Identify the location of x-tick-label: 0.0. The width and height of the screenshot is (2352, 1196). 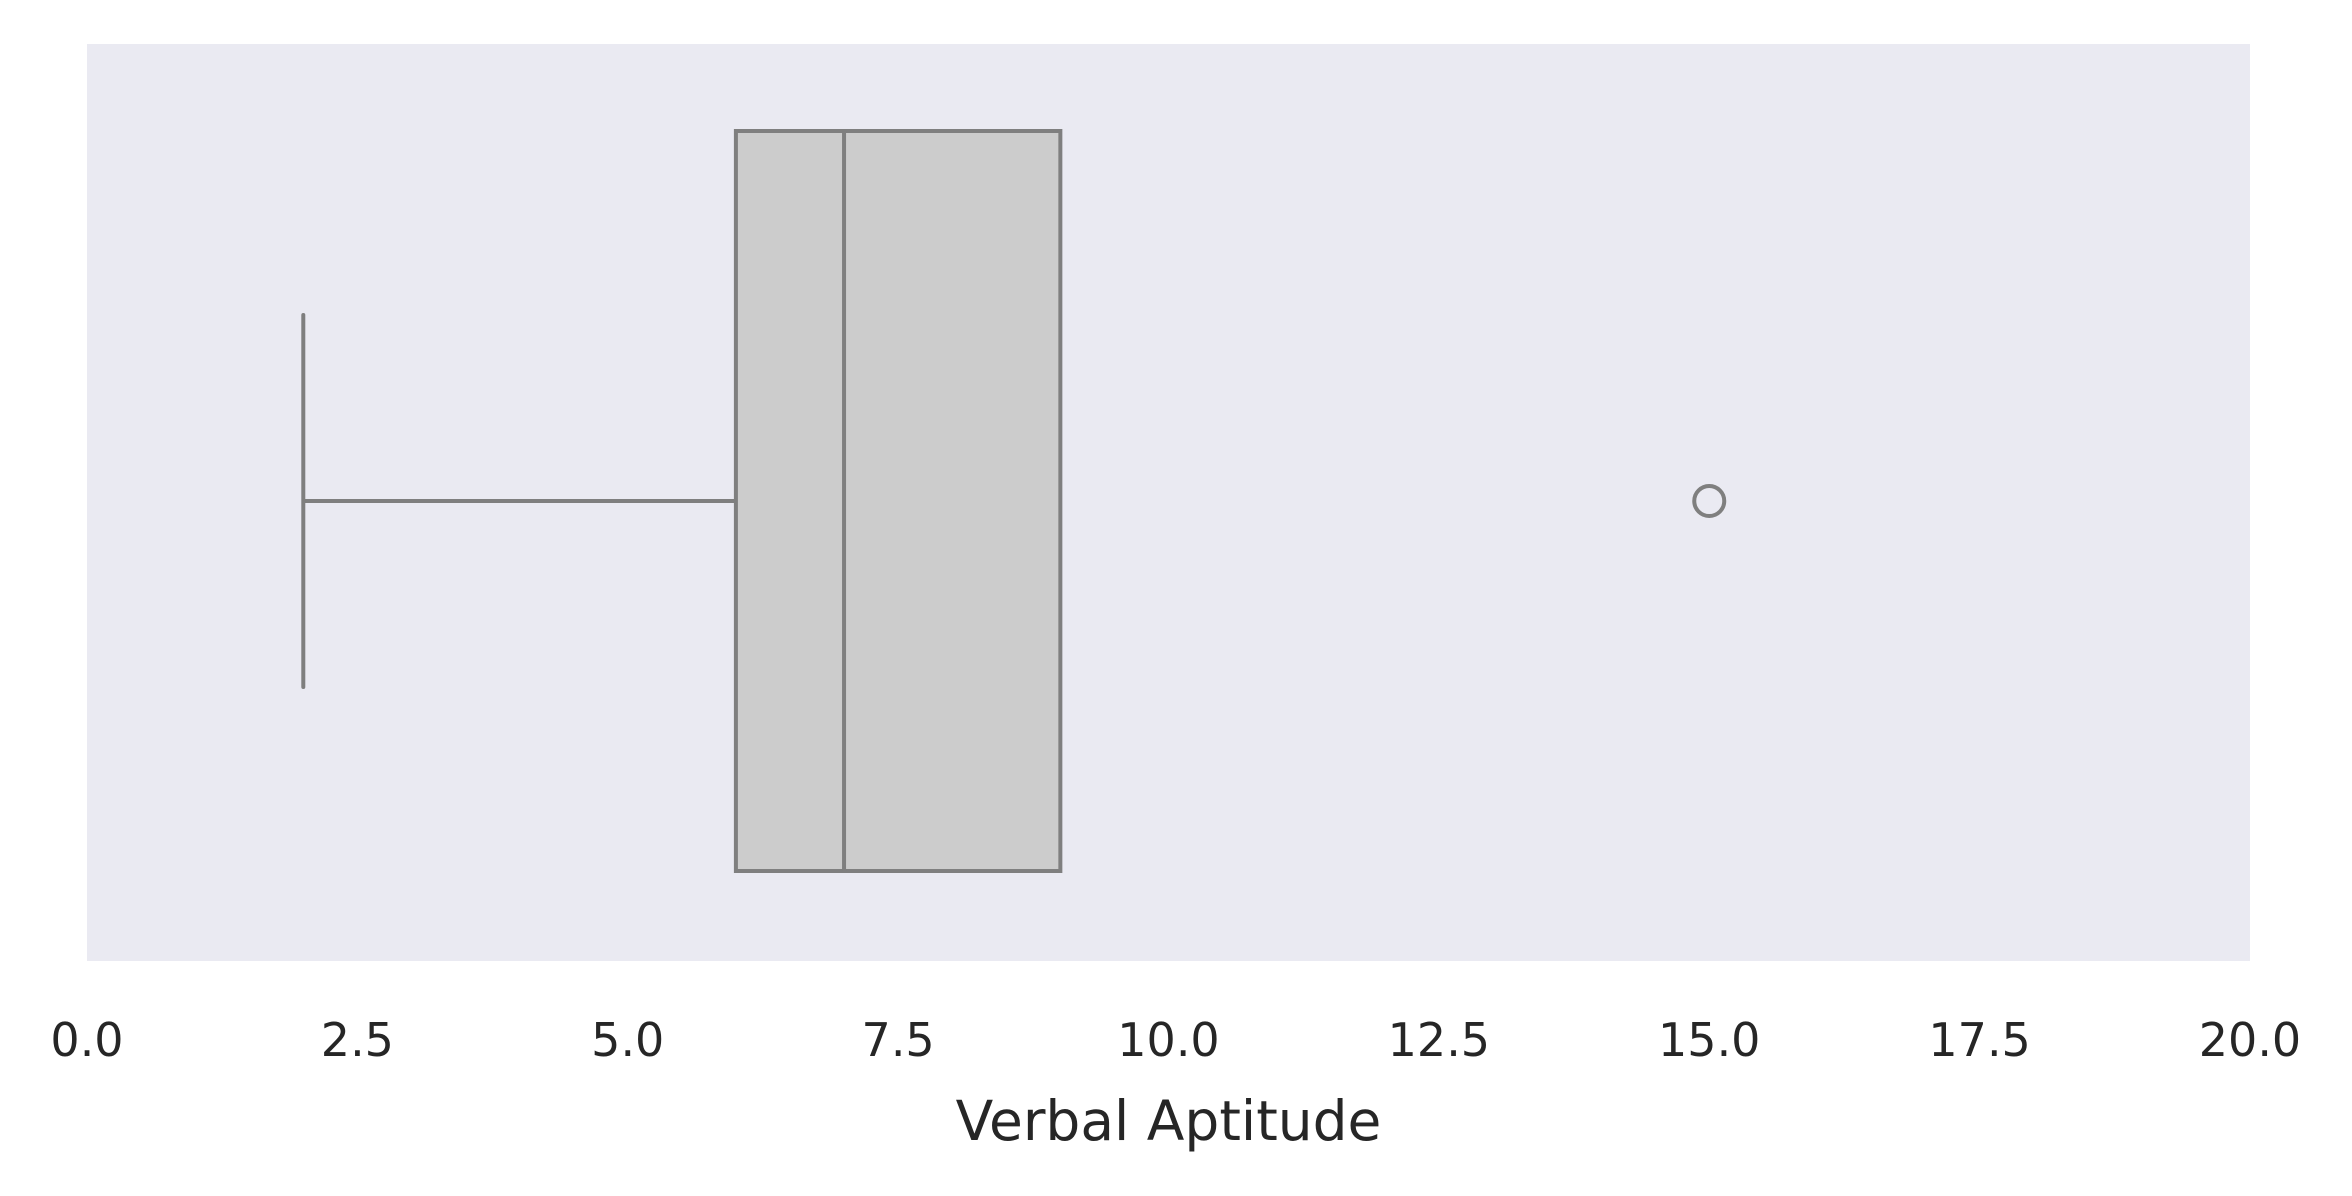
(86, 1040).